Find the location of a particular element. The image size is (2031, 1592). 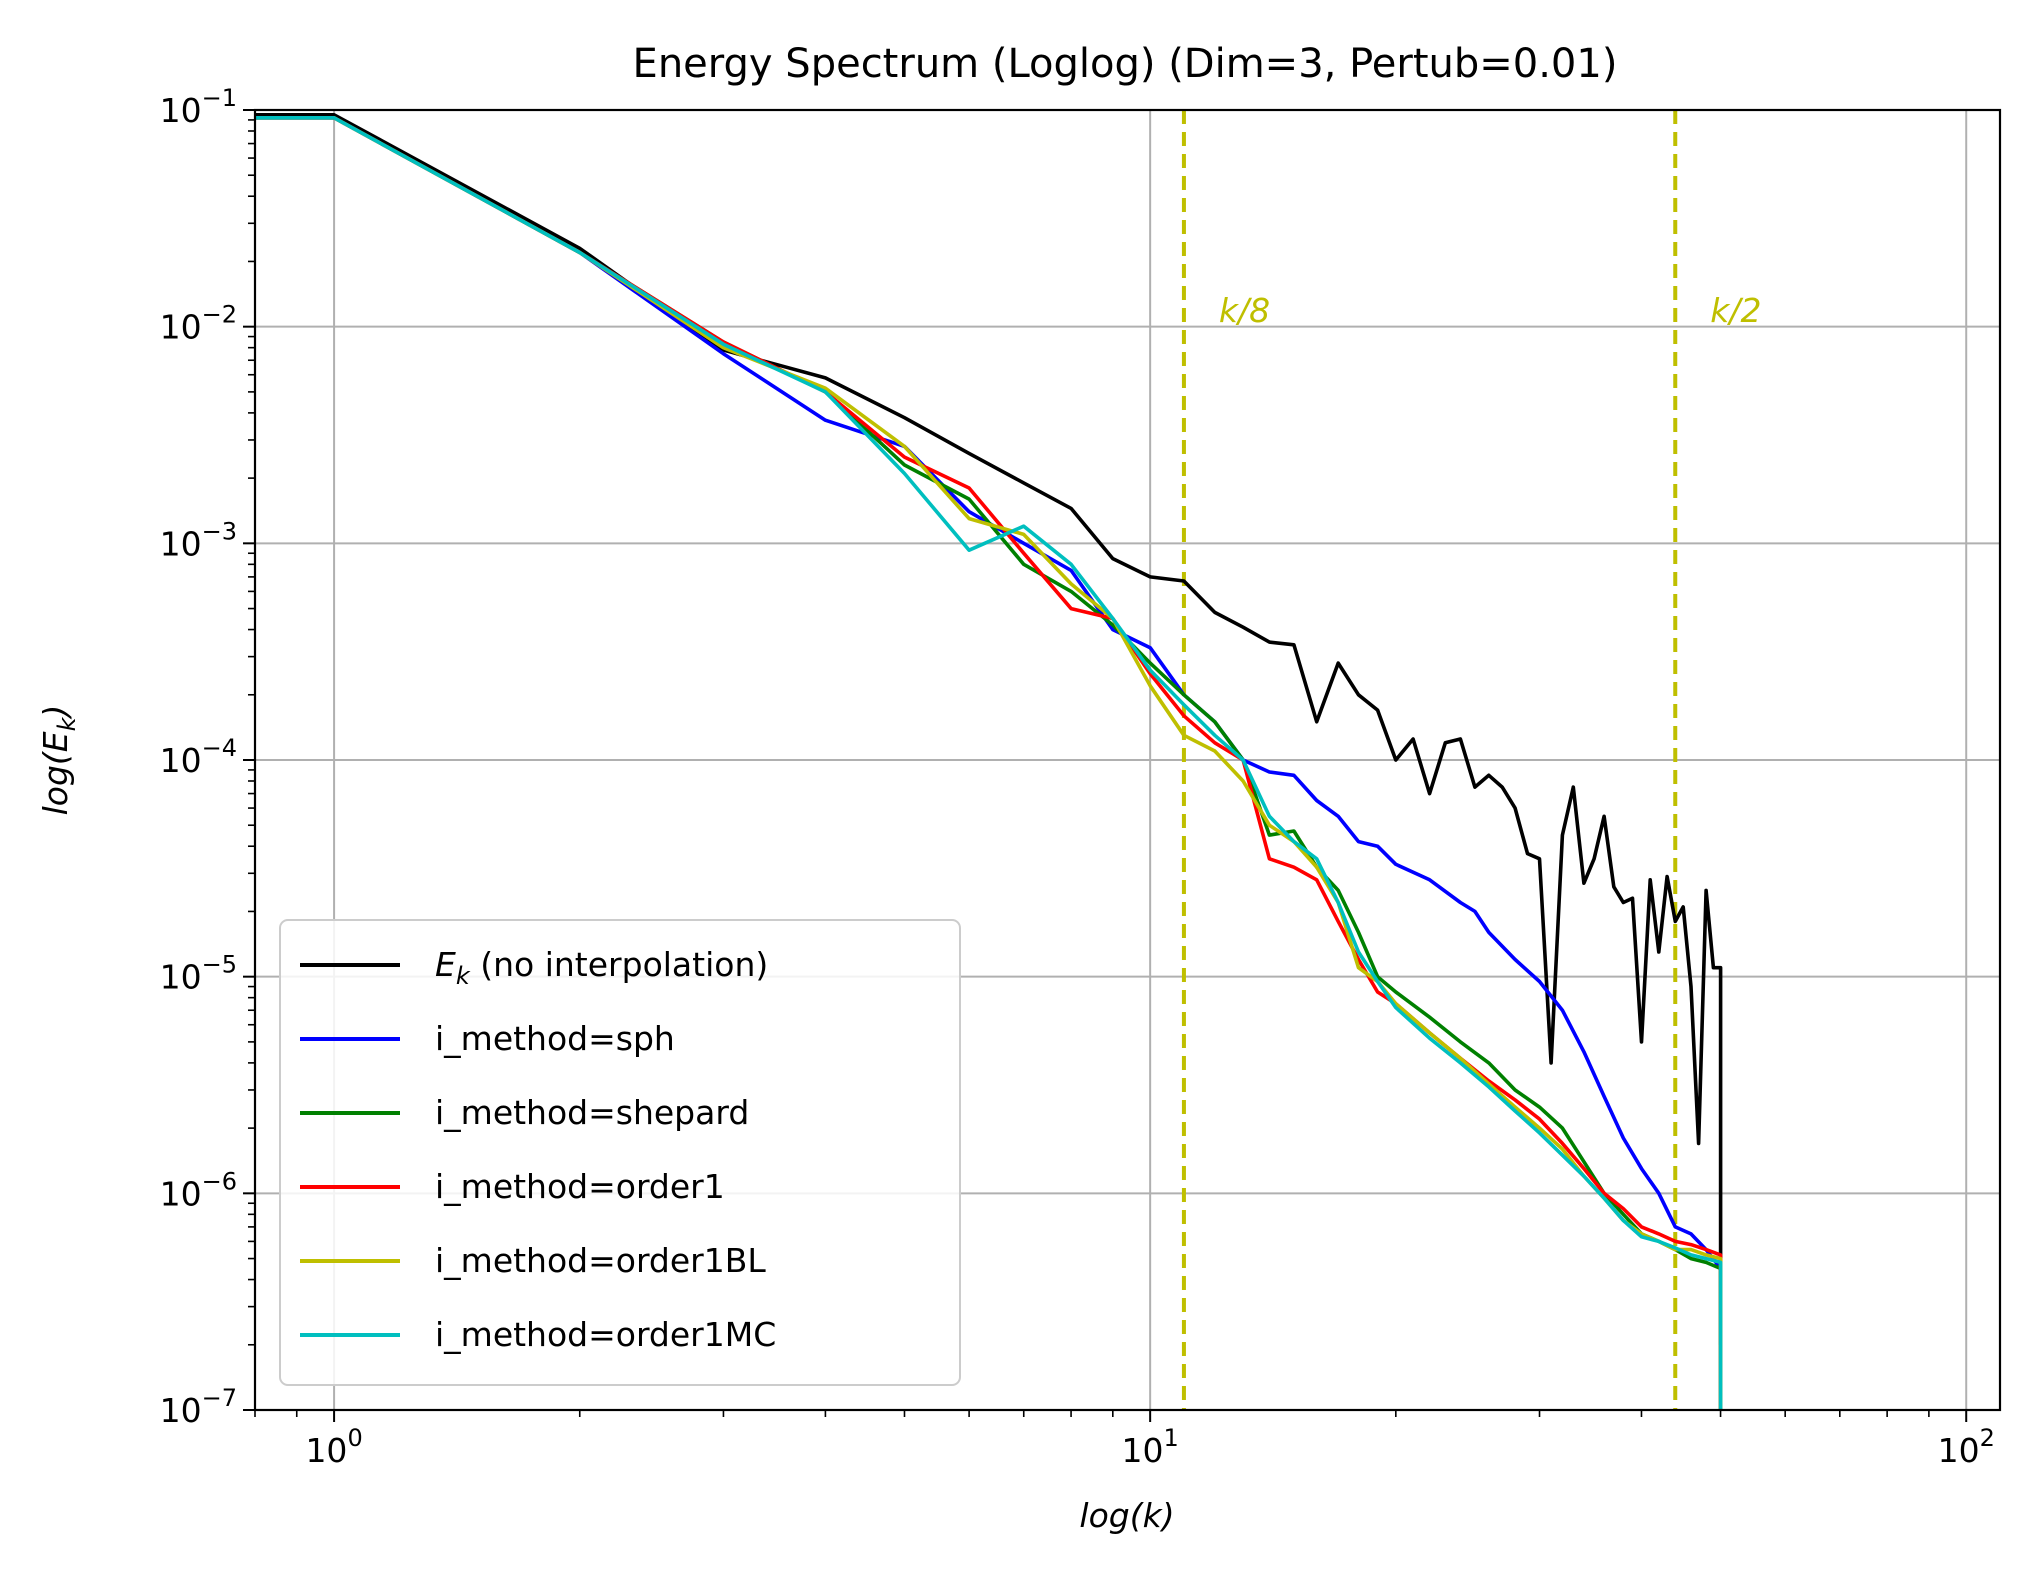

y-tick-label: 10⁻⁵ is located at coordinates (198, 974).